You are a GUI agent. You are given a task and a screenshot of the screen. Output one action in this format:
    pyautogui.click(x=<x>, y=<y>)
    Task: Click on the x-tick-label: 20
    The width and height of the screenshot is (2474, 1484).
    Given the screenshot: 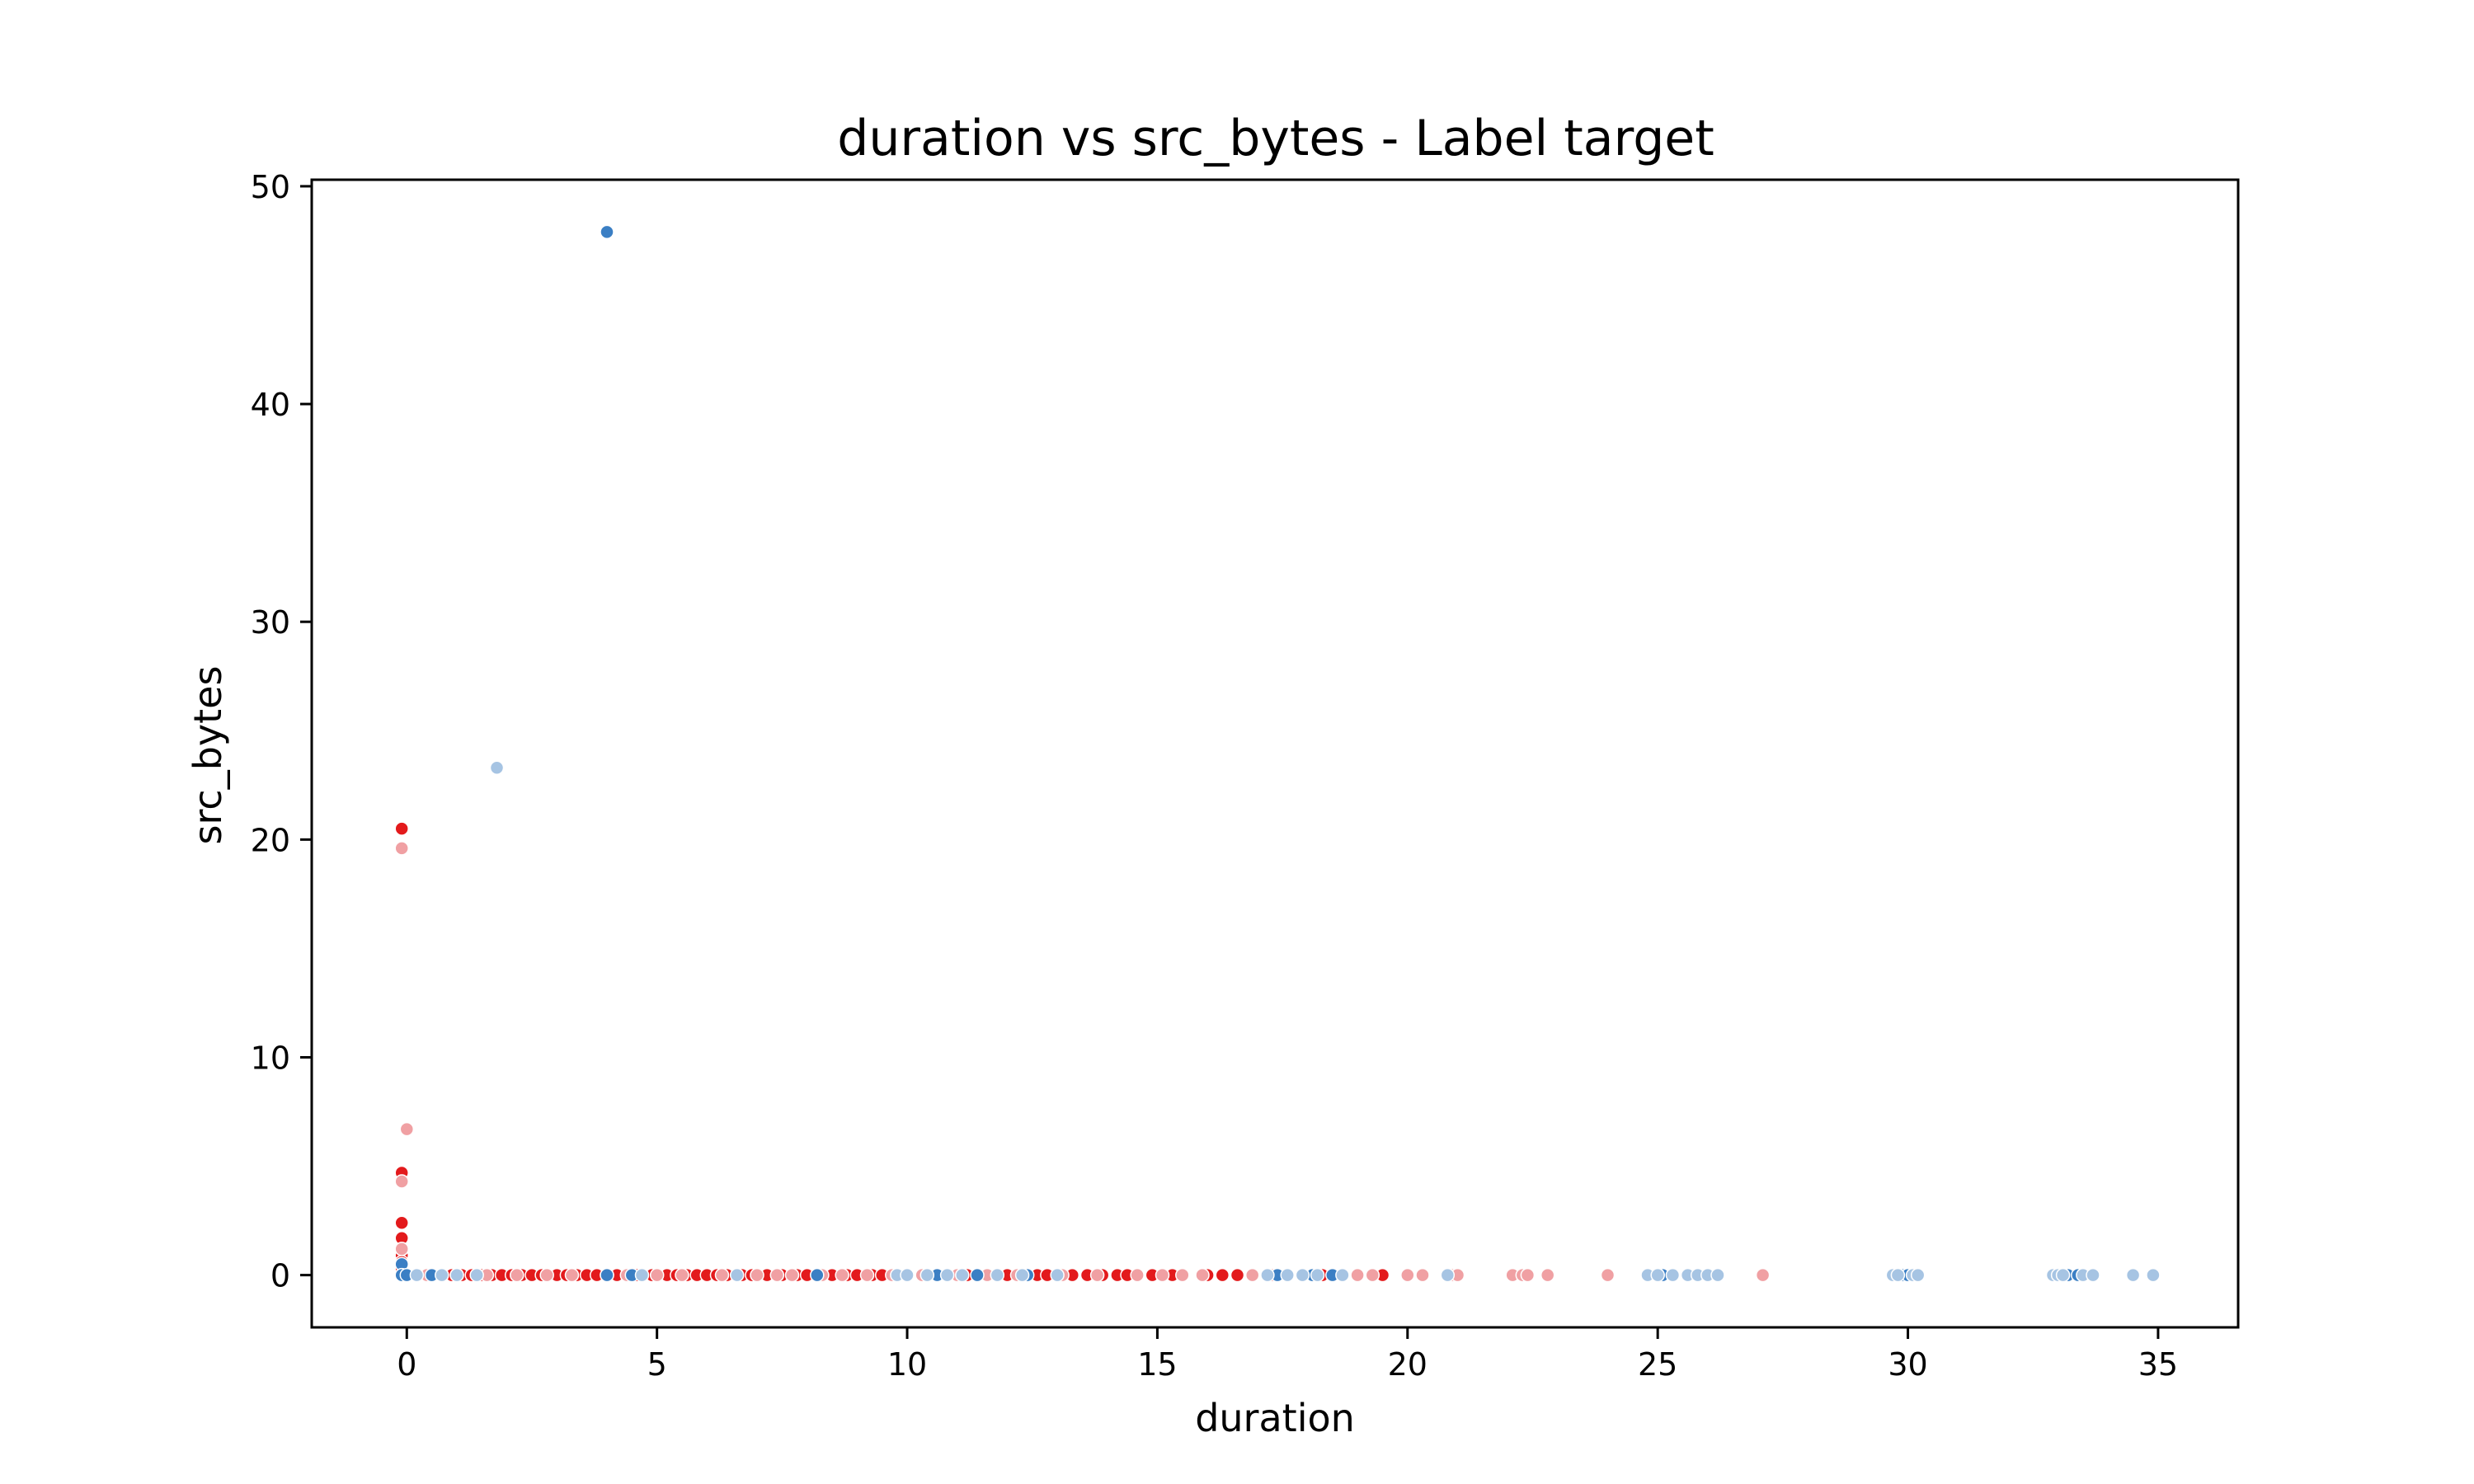 What is the action you would take?
    pyautogui.click(x=1407, y=1364)
    